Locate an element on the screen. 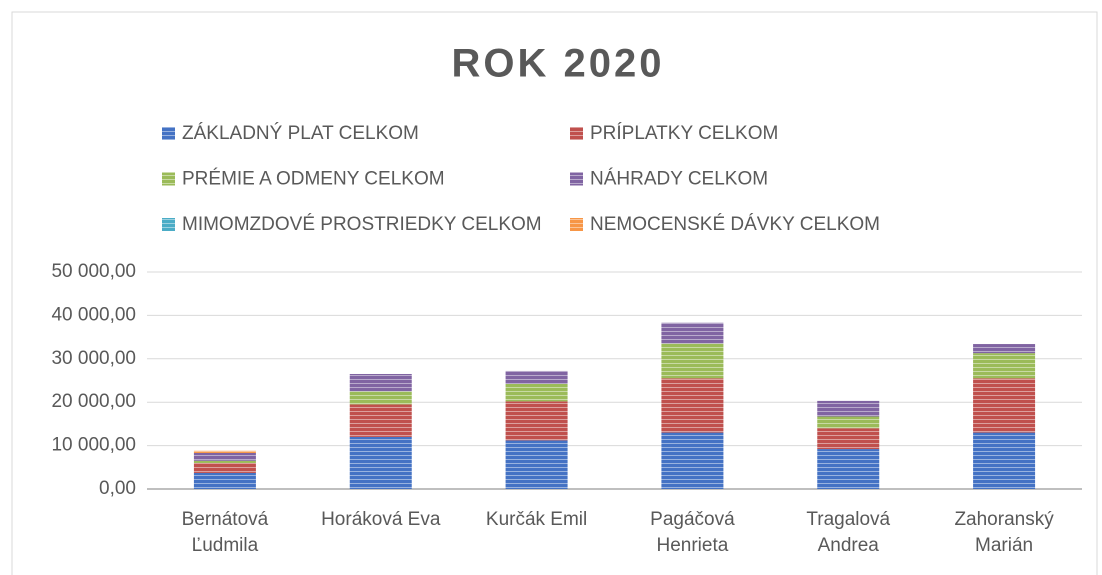  legend-label: NÁHRADY CELKOM is located at coordinates (679, 179).